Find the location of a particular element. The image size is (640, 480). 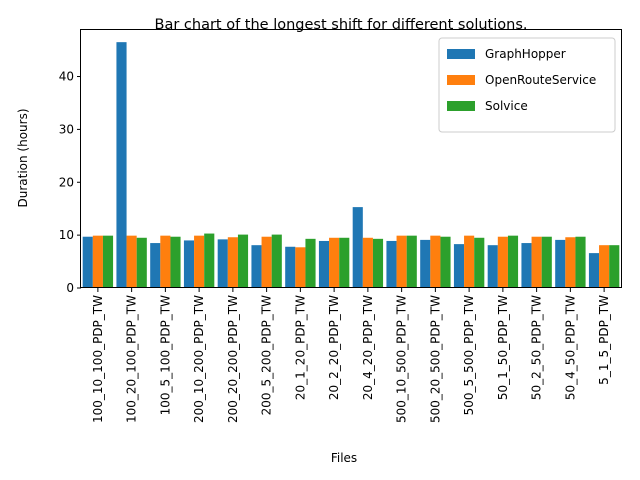

bar-graphhopper-500_5_500_PDP_TW is located at coordinates (459, 266).